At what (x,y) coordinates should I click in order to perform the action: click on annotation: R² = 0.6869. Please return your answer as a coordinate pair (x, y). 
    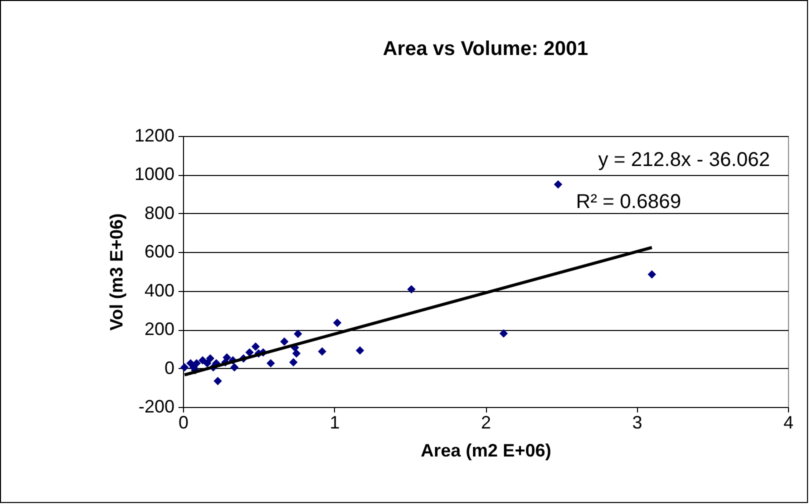
    Looking at the image, I should click on (629, 202).